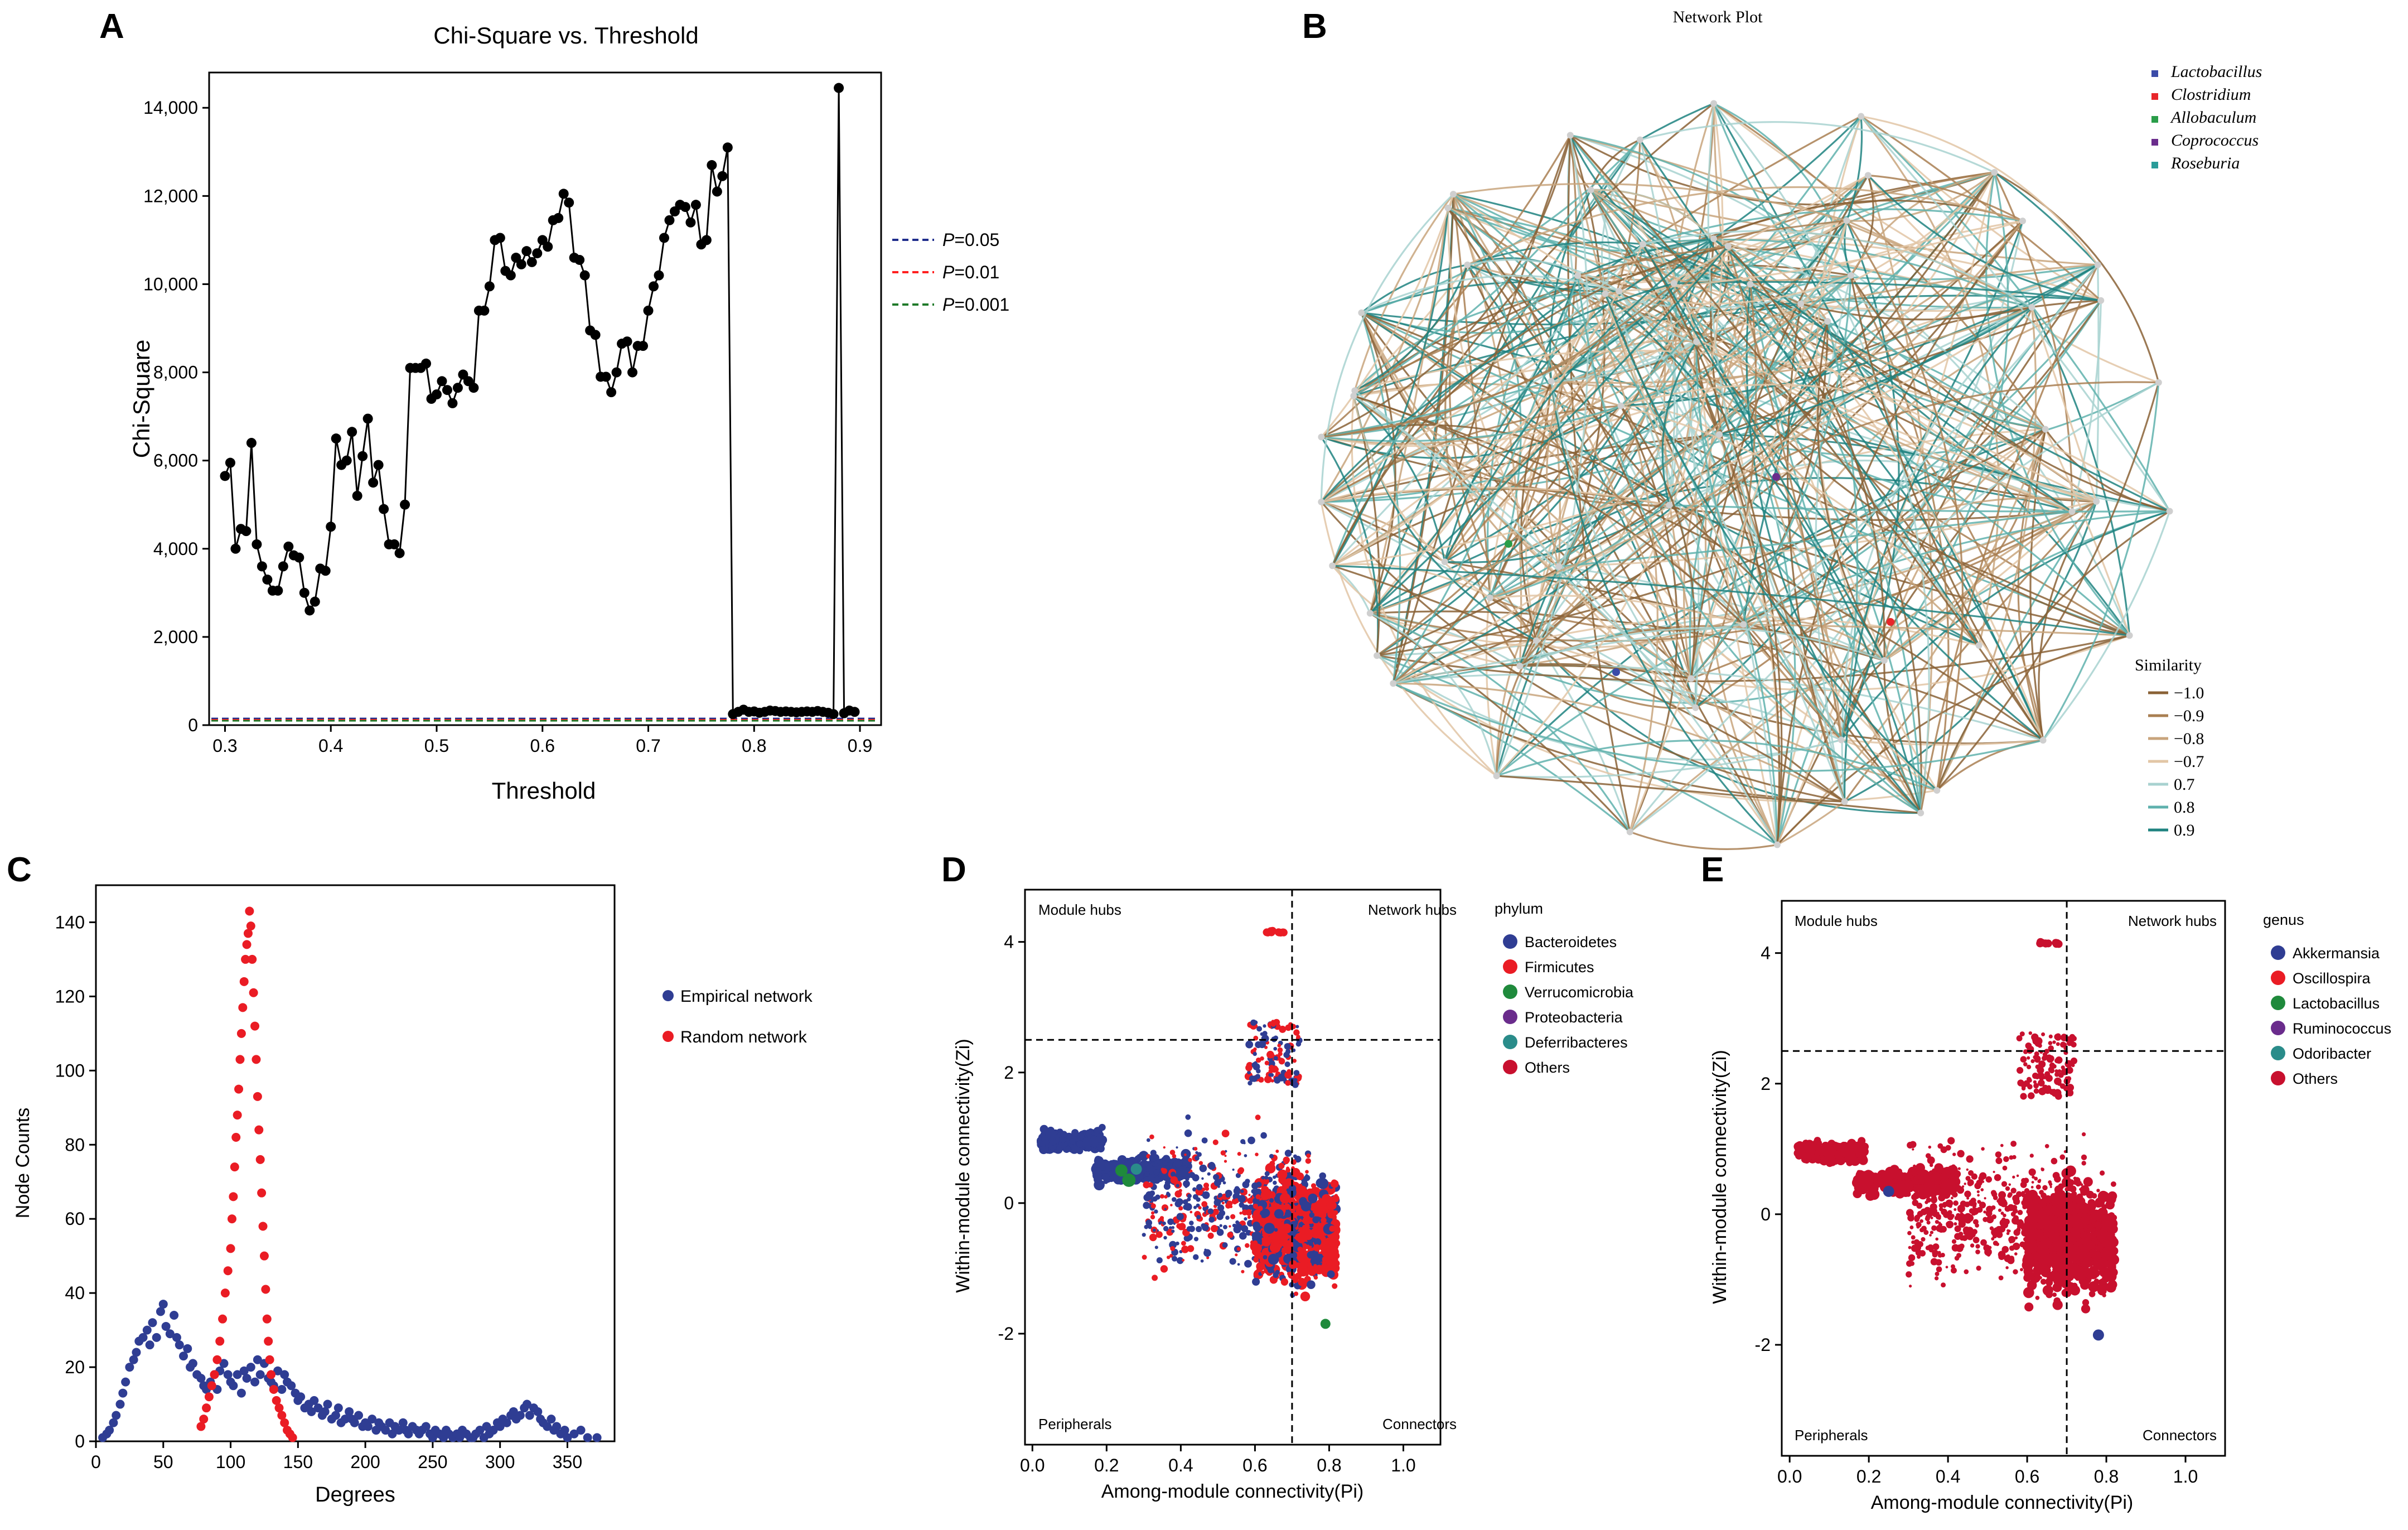 Image resolution: width=2408 pixels, height=1530 pixels. What do you see at coordinates (1763, 1345) in the screenshot?
I see `y-tick-label: -2` at bounding box center [1763, 1345].